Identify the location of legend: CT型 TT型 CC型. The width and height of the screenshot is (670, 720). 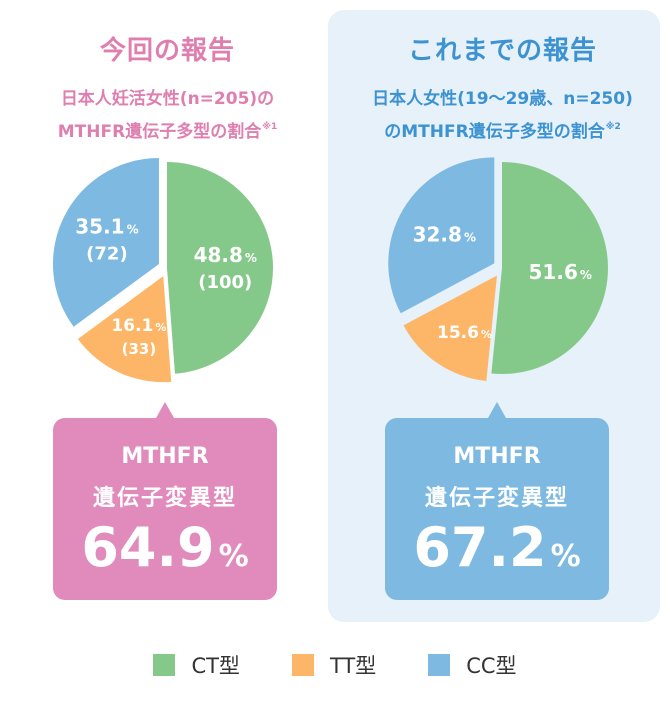
(335, 665).